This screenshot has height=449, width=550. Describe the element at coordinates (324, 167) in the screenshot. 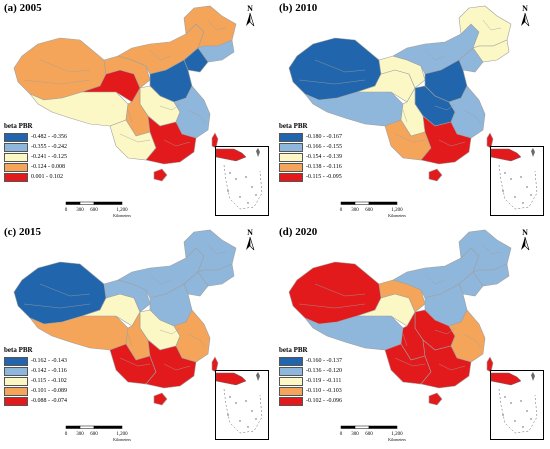

I see `legend-label: -0.138 - -0.116` at that location.